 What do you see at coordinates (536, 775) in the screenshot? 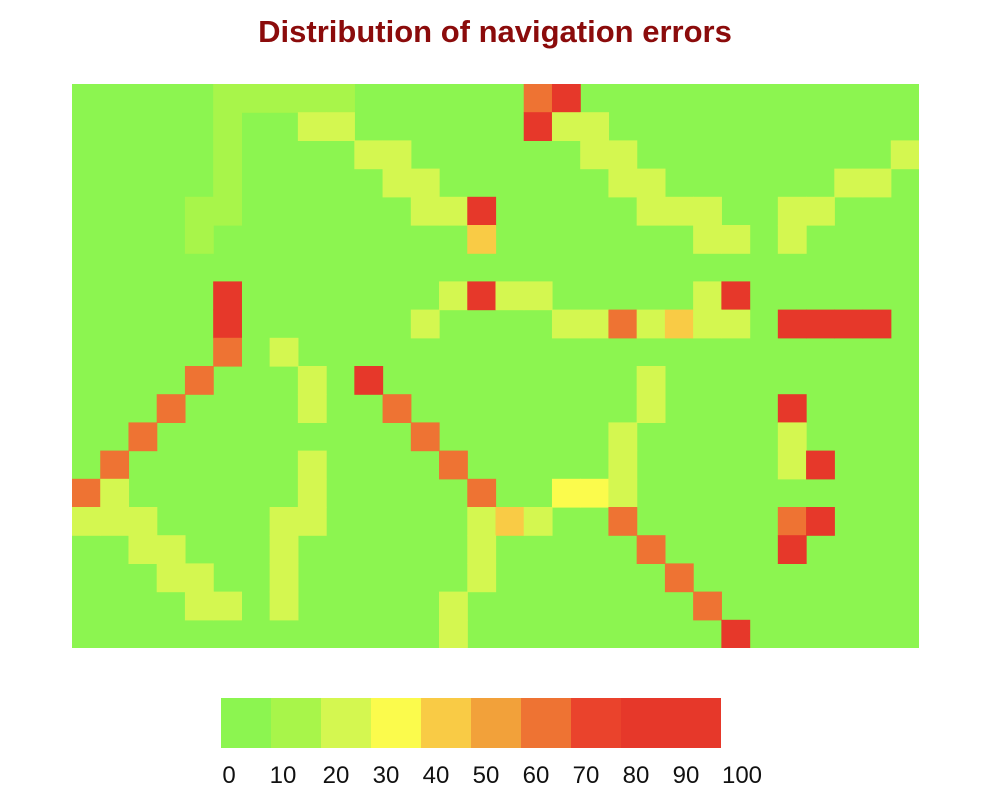
I see `colorbar-tick-label: 60` at bounding box center [536, 775].